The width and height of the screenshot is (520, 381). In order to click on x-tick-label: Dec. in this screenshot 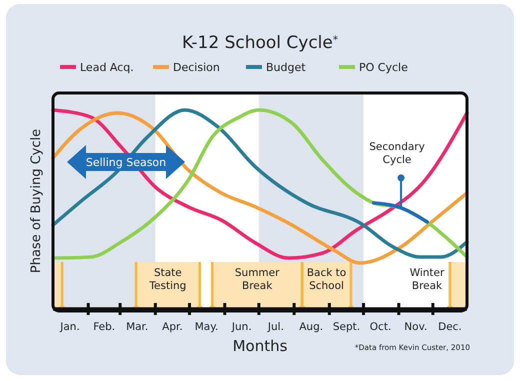, I will do `click(450, 327)`.